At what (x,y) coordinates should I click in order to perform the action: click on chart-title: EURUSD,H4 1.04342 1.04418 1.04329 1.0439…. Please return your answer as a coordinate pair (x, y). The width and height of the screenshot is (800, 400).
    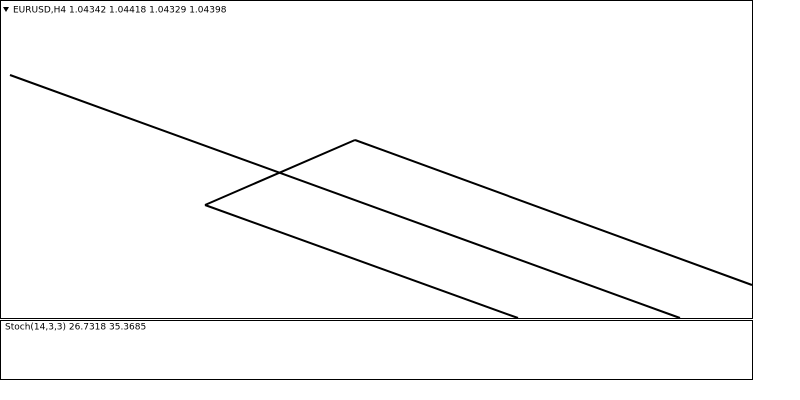
    Looking at the image, I should click on (120, 11).